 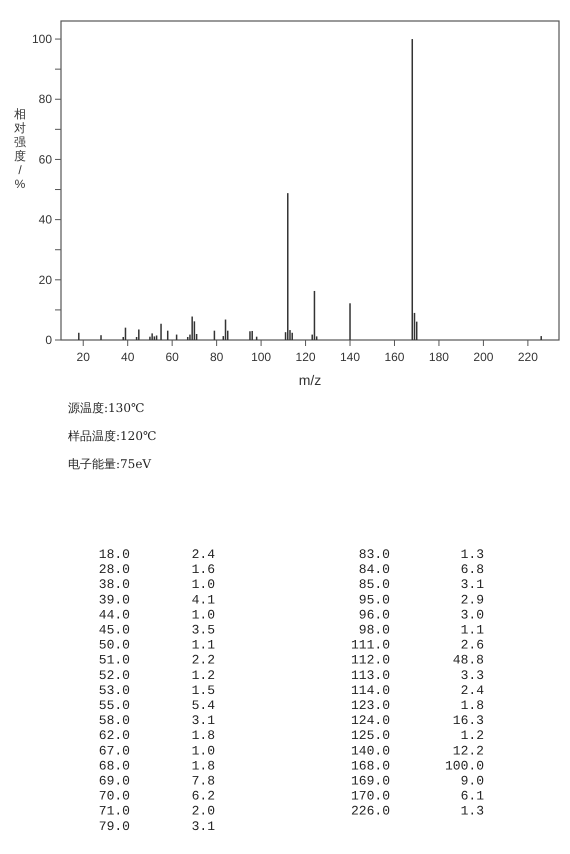 I want to click on category-label: 53.0, so click(x=114, y=690).